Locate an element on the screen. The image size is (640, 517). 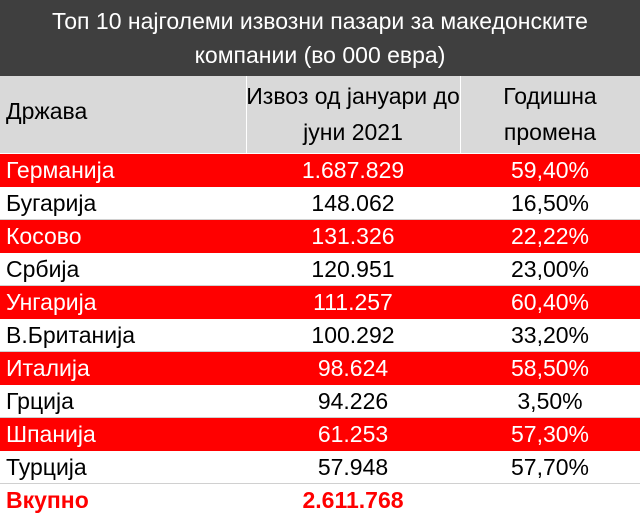
column-header-change: Годишна промена is located at coordinates (550, 114).